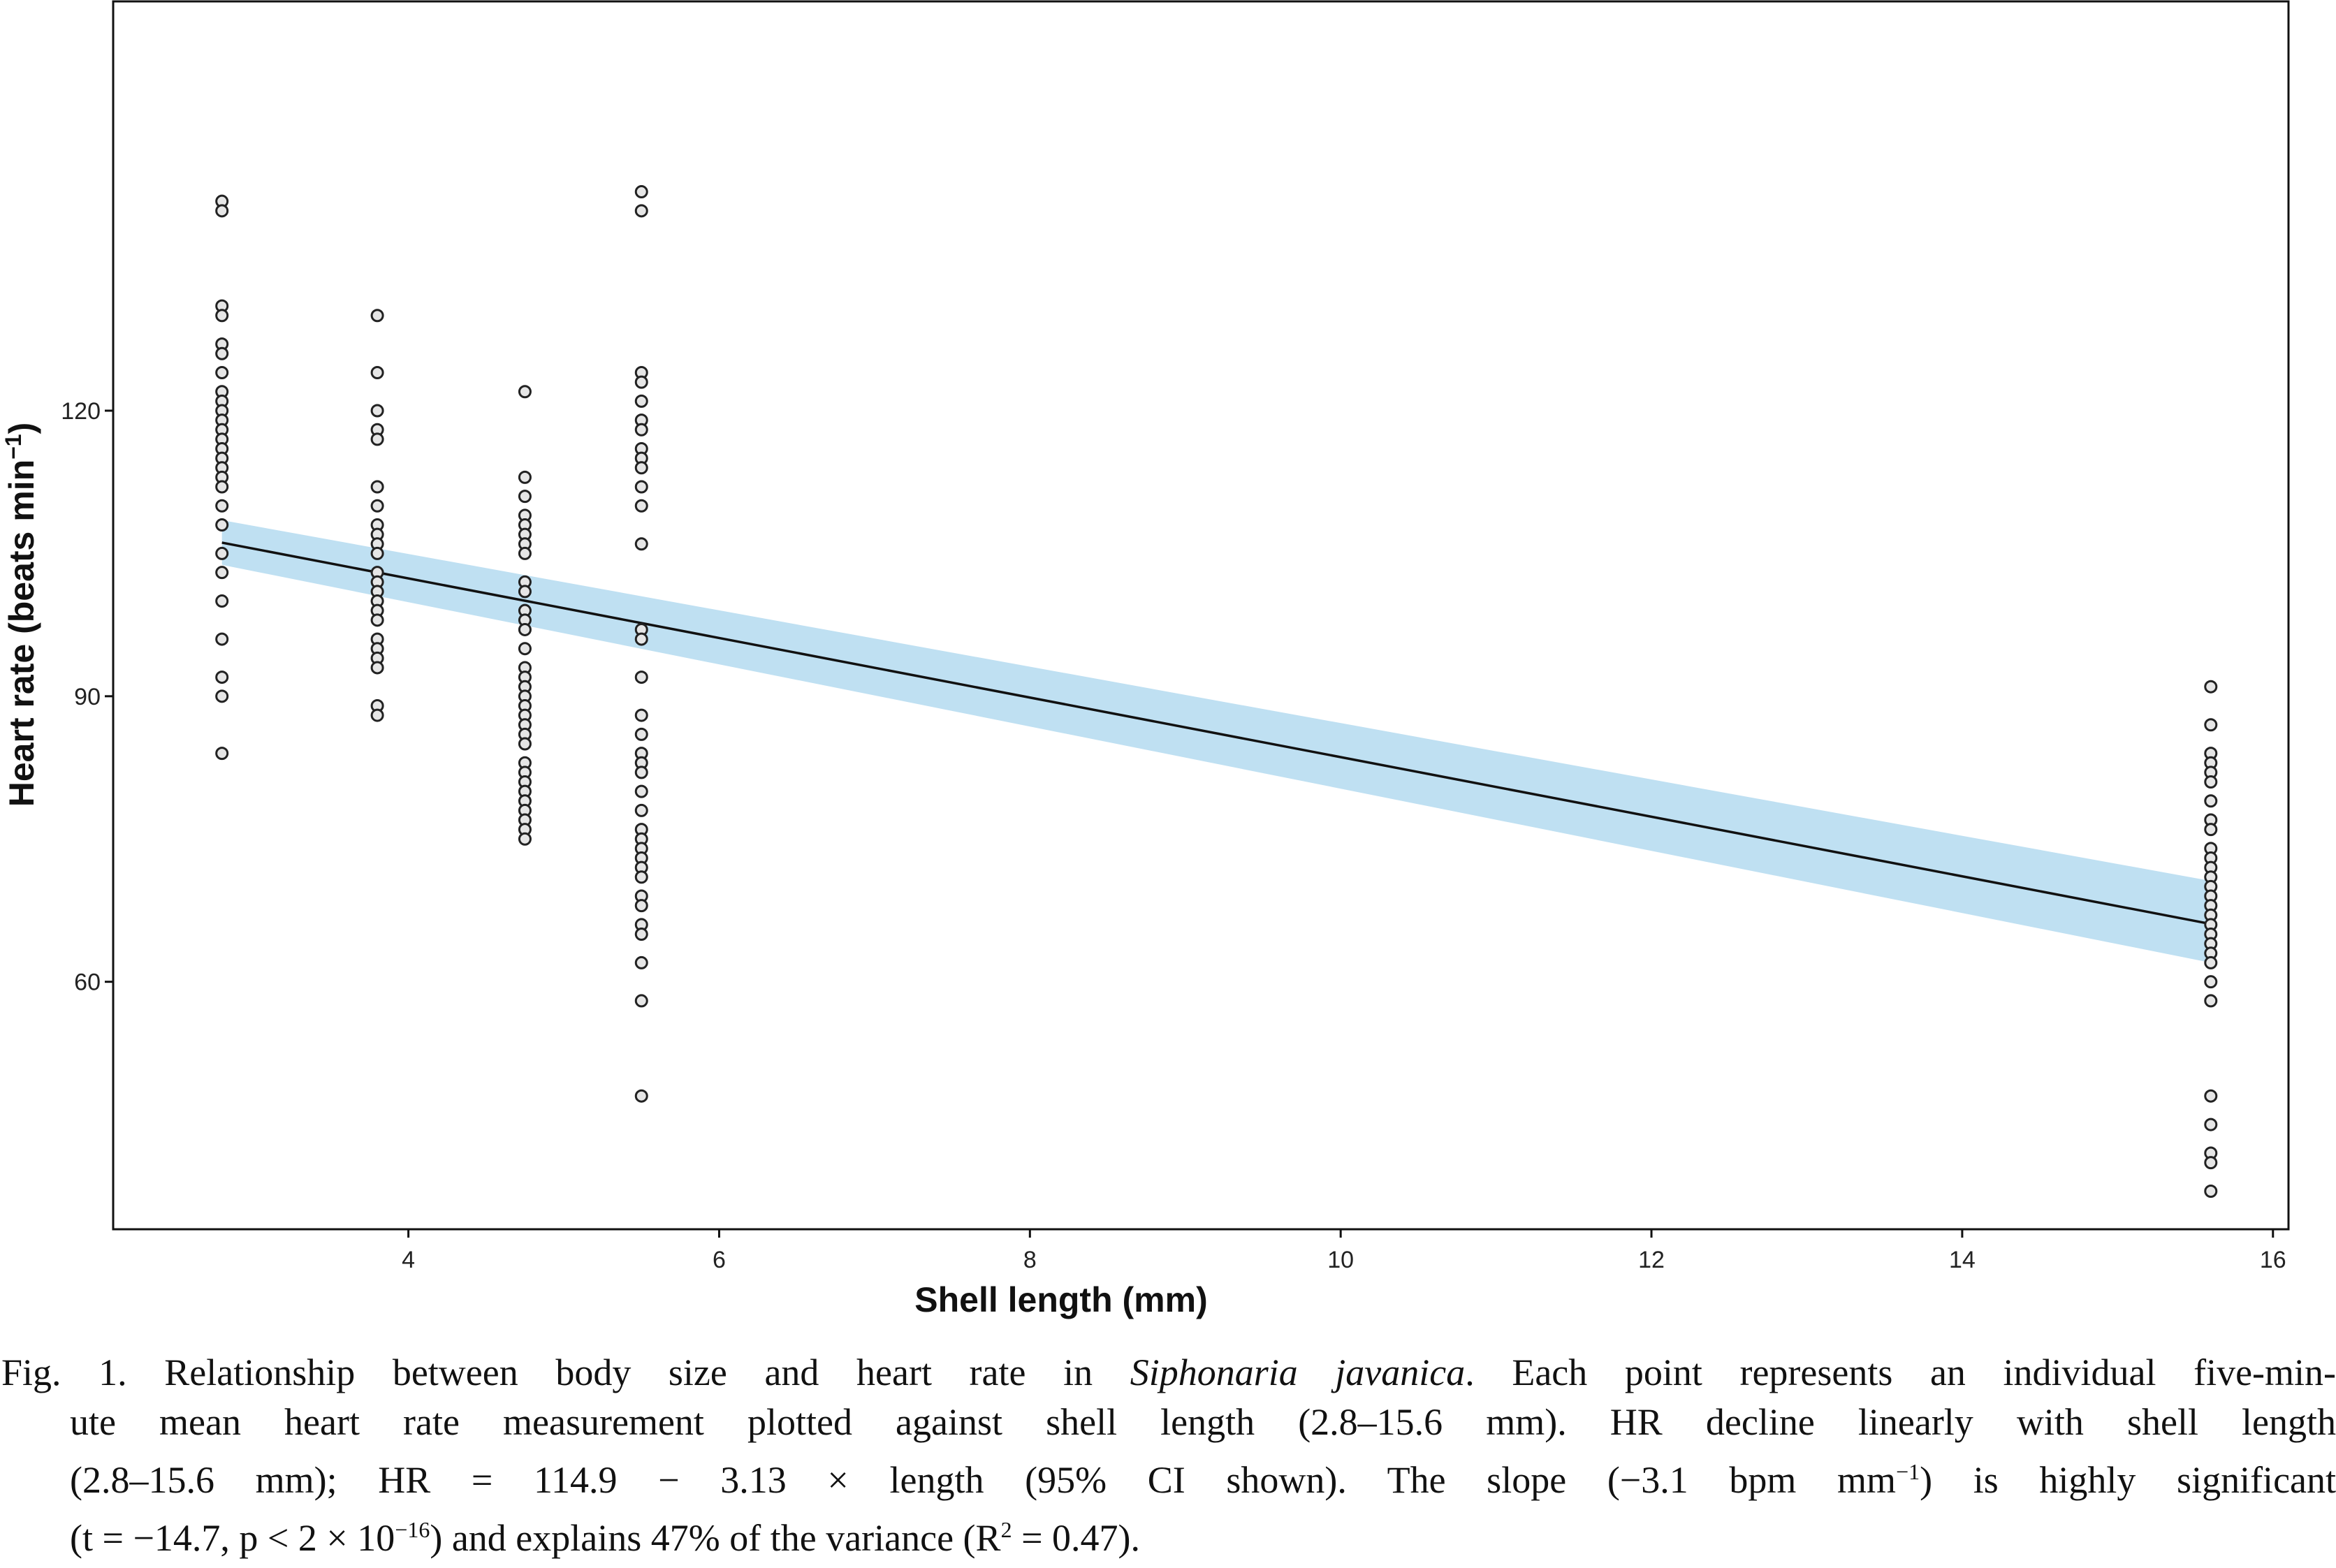  Describe the element at coordinates (412, 1529) in the screenshot. I see `caption-superscript: −16` at that location.